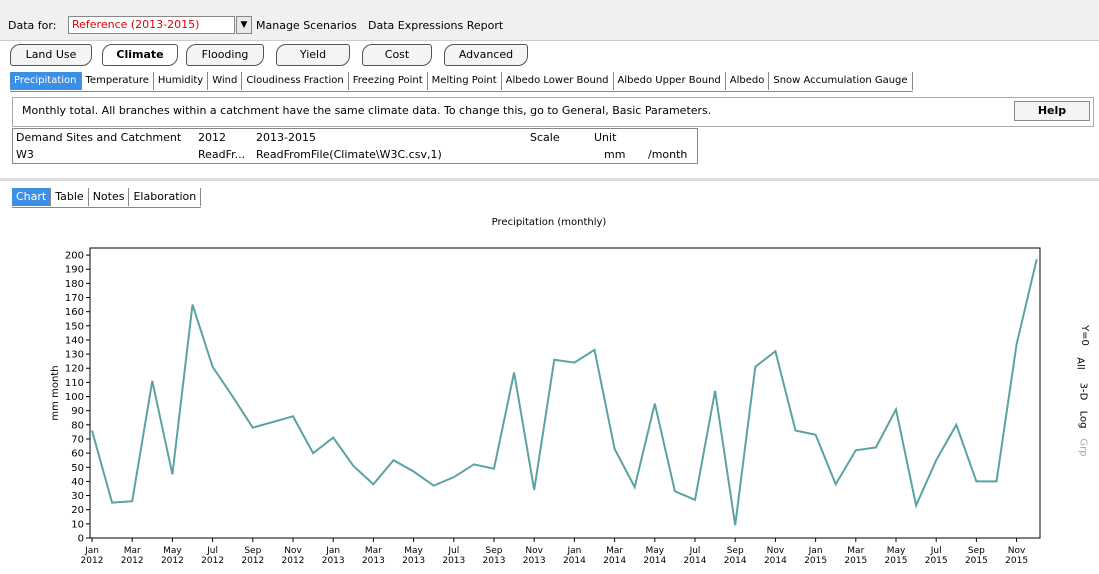 The image size is (1099, 574). What do you see at coordinates (295, 81) in the screenshot?
I see `variable-tab: Cloudiness Fraction` at bounding box center [295, 81].